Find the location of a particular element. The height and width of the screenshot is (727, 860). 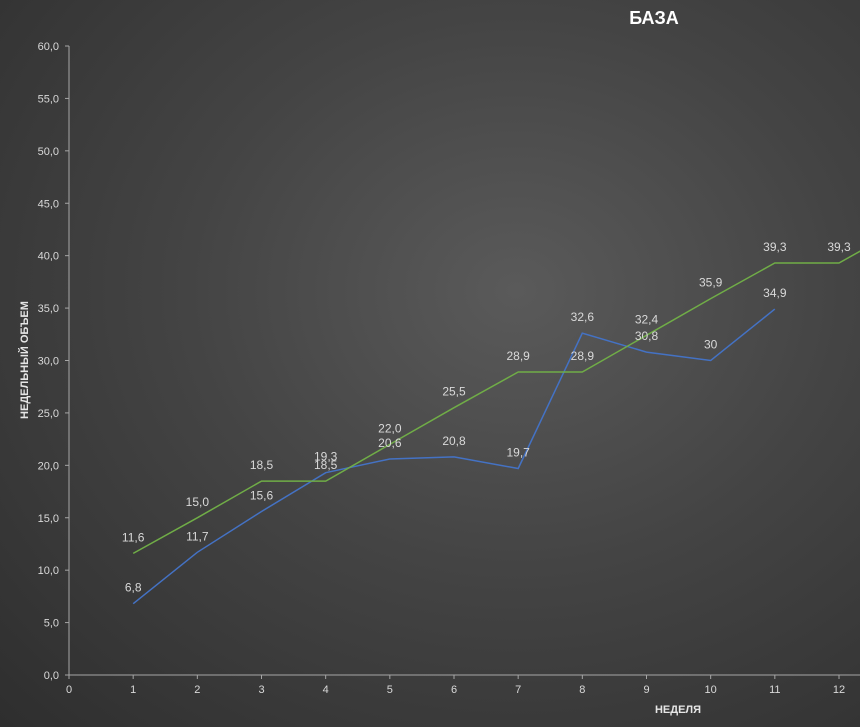

chart-title: БАЗА is located at coordinates (654, 18).